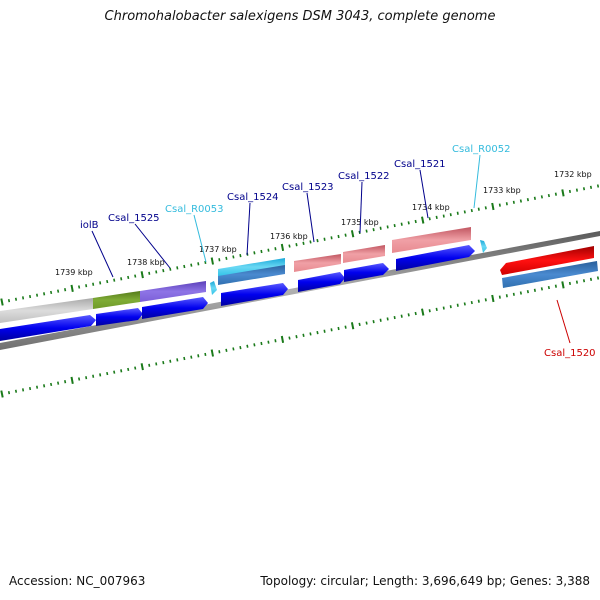 The image size is (600, 600). Describe the element at coordinates (116, 300) in the screenshot. I see `cog-feature-olive` at that location.